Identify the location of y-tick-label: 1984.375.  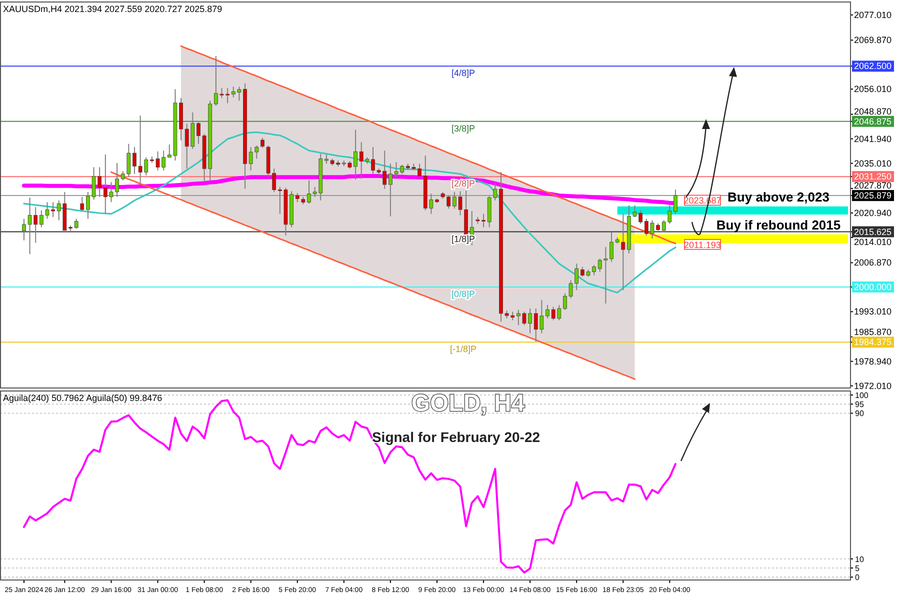
(873, 342).